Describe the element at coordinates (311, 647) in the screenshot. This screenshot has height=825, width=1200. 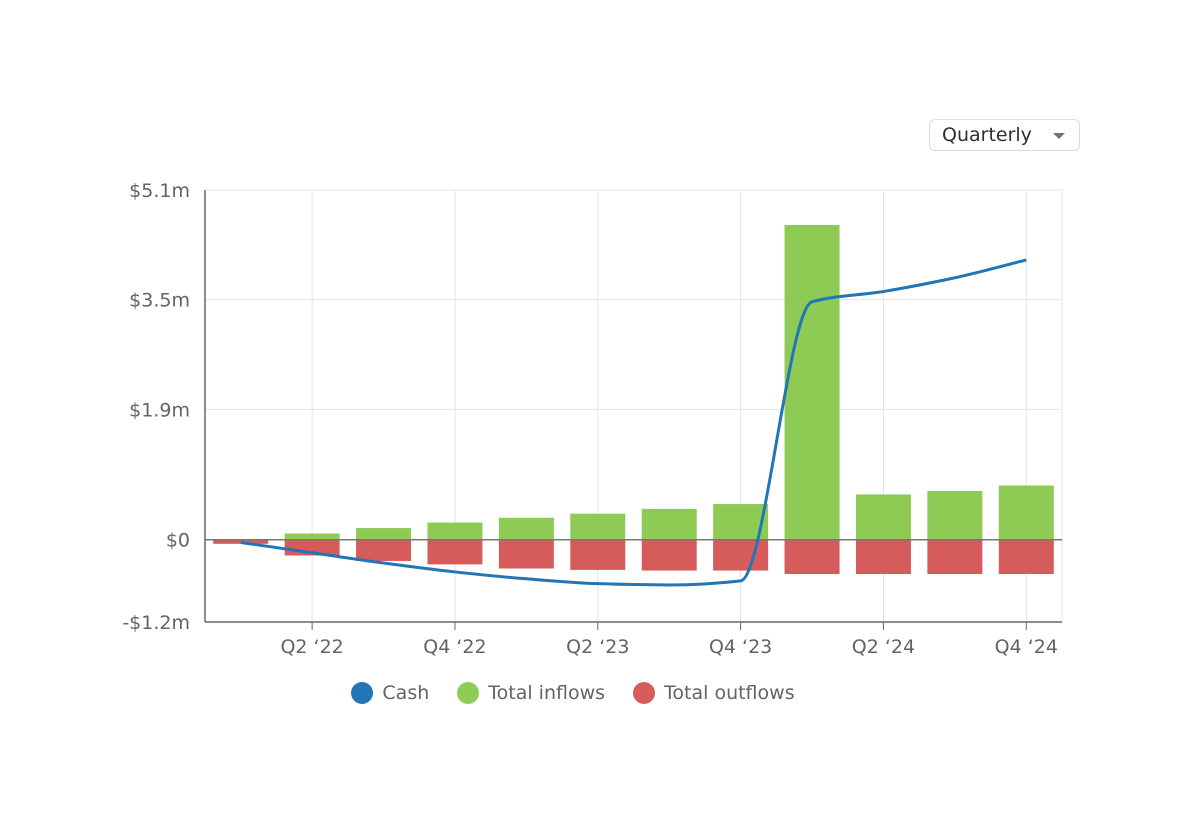
I see `x-tick-label: Q2 ‘22` at that location.